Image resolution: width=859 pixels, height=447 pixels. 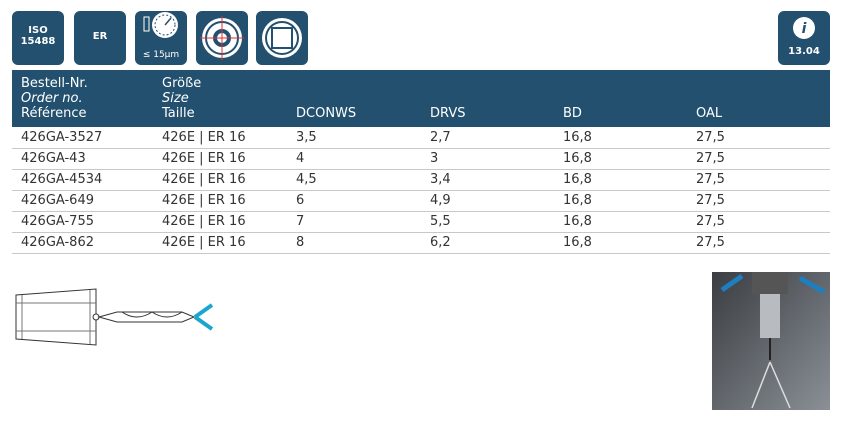 What do you see at coordinates (572, 113) in the screenshot?
I see `column-header: BD` at bounding box center [572, 113].